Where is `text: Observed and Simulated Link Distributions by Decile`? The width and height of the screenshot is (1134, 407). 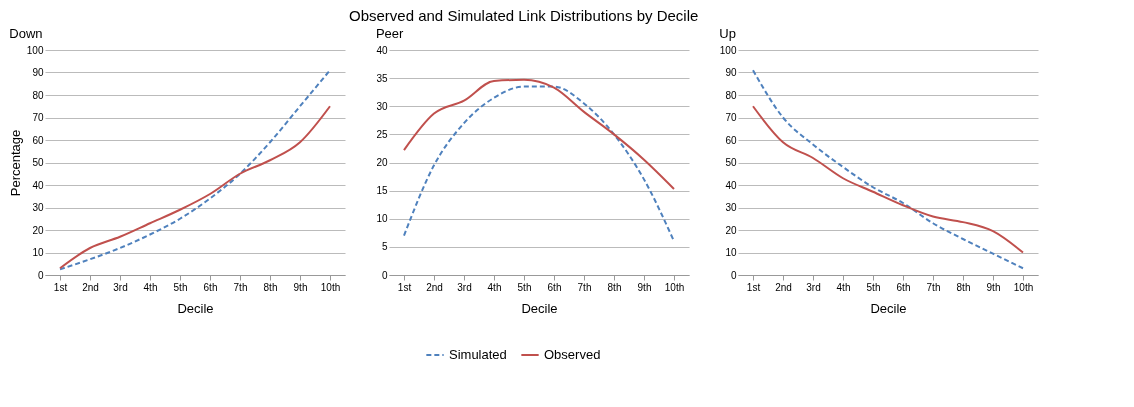 text: Observed and Simulated Link Distributions by Decile is located at coordinates (523, 15).